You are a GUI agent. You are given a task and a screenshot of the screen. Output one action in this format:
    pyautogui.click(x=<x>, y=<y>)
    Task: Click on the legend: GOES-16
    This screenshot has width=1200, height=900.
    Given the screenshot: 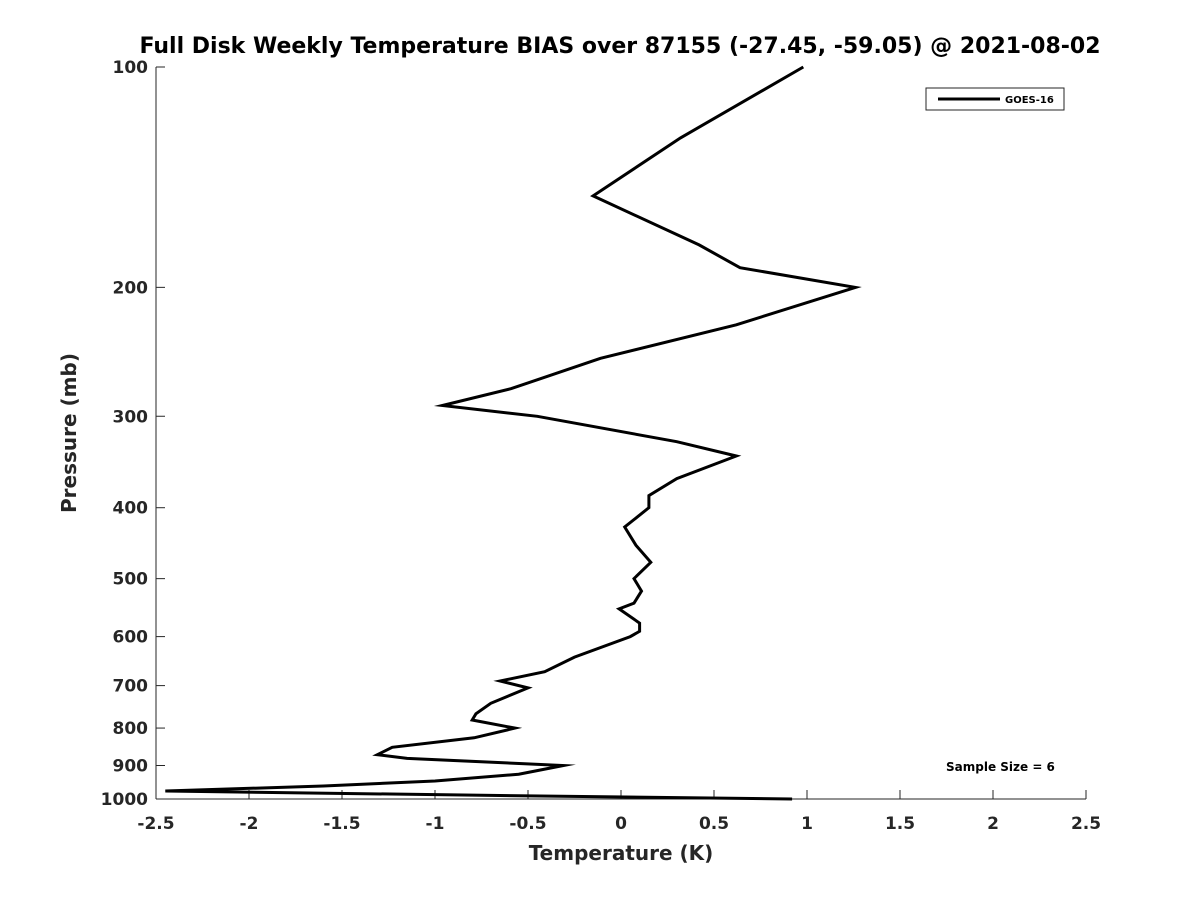 What is the action you would take?
    pyautogui.click(x=995, y=99)
    